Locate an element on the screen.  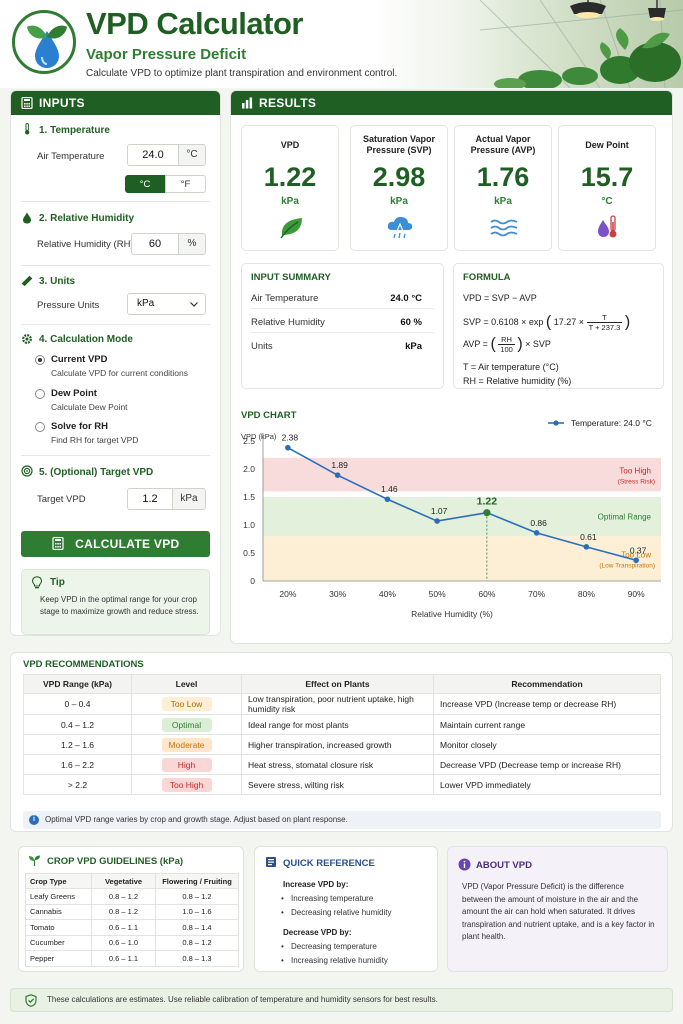
band-label: Optimal Range is located at coordinates (625, 517).